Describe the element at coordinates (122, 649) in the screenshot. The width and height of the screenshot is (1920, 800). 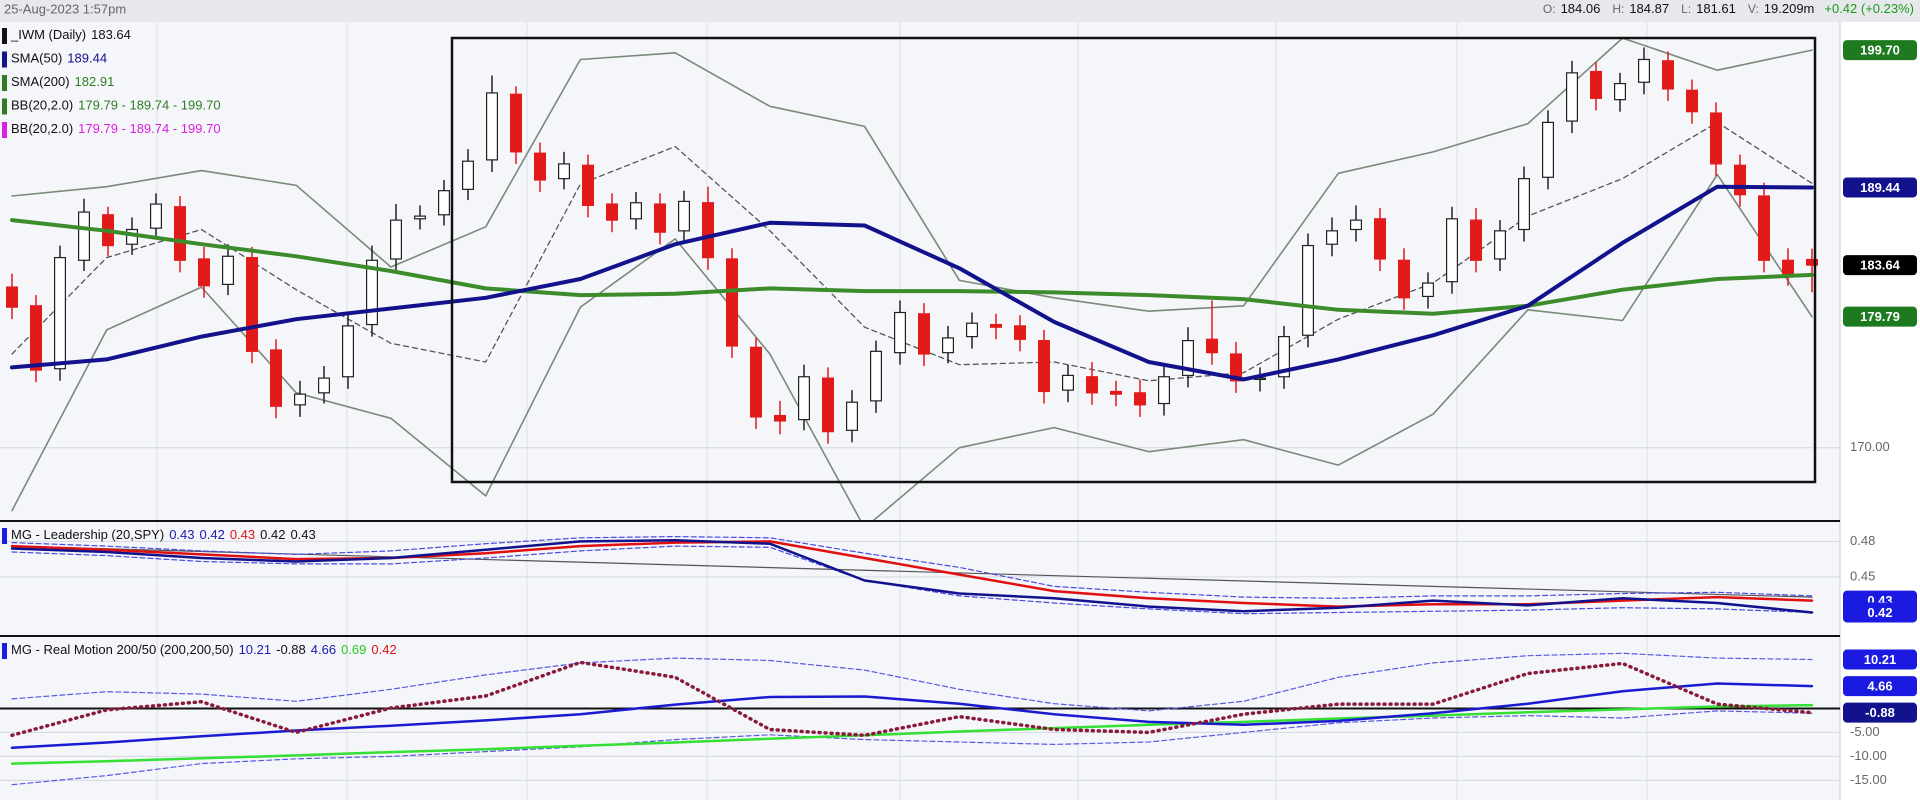
I see `indicator-title: MG - Real Motion 200/50 (200,200,50)` at that location.